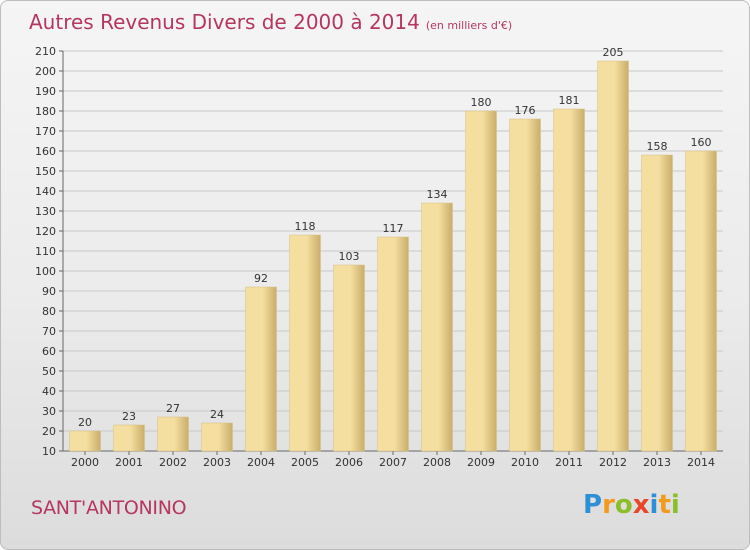 This screenshot has width=750, height=550. What do you see at coordinates (305, 462) in the screenshot?
I see `x-tick-label: 2005` at bounding box center [305, 462].